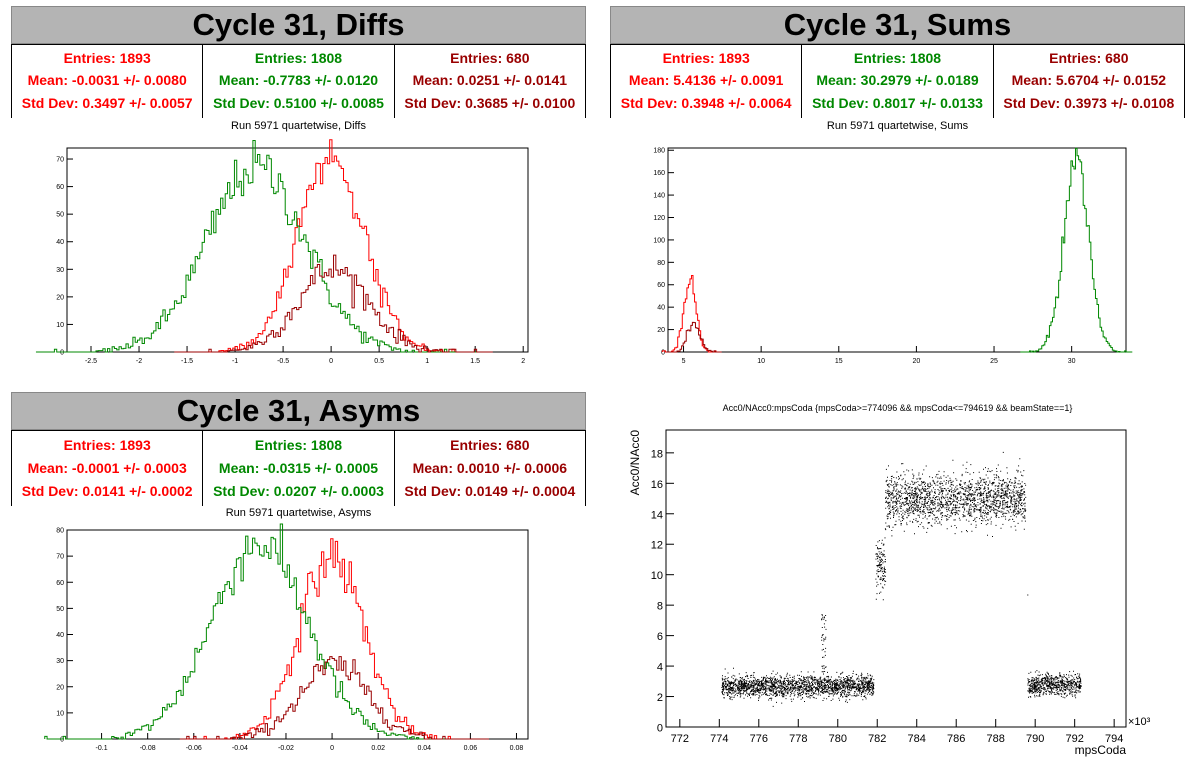 The width and height of the screenshot is (1196, 772). Describe the element at coordinates (1072, 361) in the screenshot. I see `x-tick-label: 30` at that location.